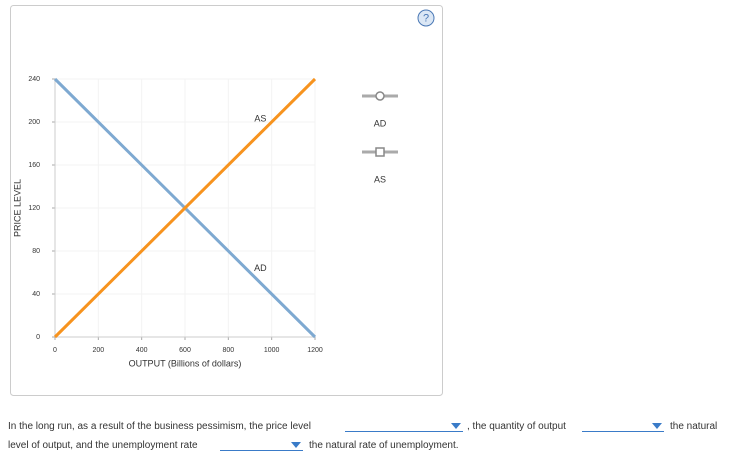 This screenshot has height=467, width=746. I want to click on x-tick-label: 200, so click(98, 350).